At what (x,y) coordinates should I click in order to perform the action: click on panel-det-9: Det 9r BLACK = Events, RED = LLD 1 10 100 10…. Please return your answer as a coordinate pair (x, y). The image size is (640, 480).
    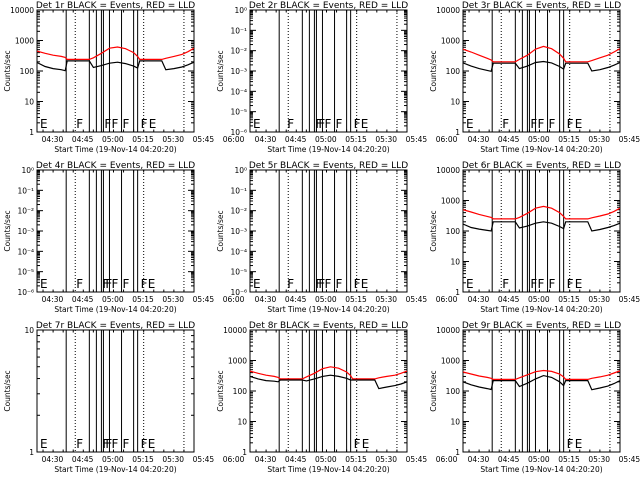
    Looking at the image, I should click on (534, 397).